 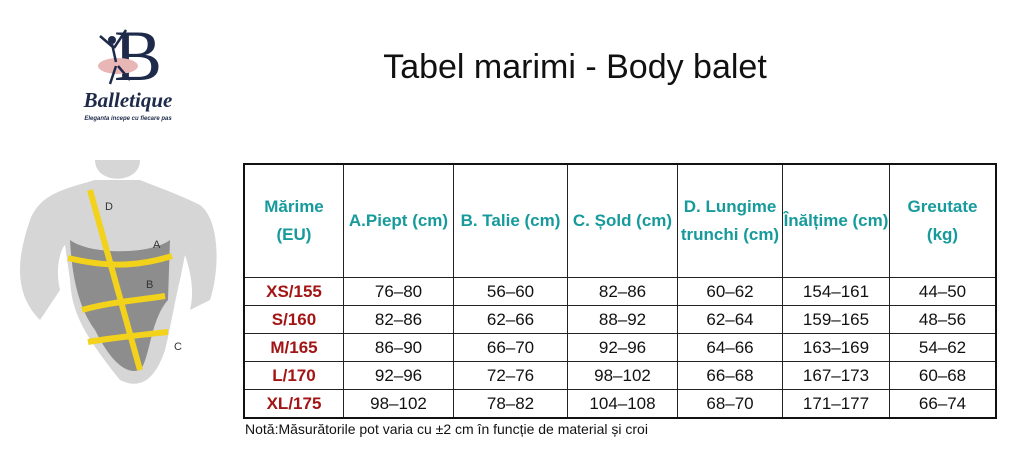 I want to click on table-row: M/165 86–90 66–70 92–96 64–66 163–169 54–62, so click(x=620, y=347).